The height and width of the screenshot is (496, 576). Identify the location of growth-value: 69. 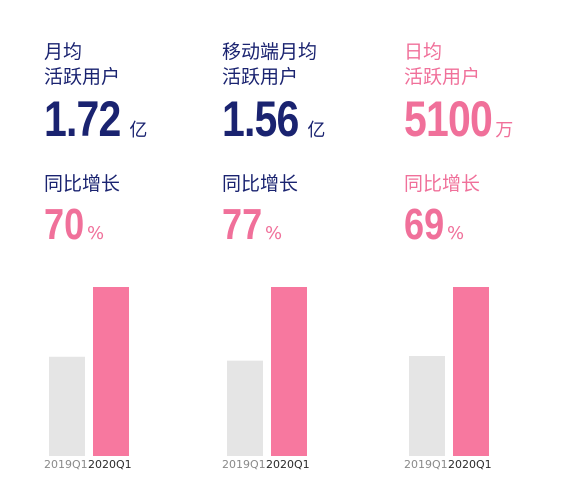
(424, 224).